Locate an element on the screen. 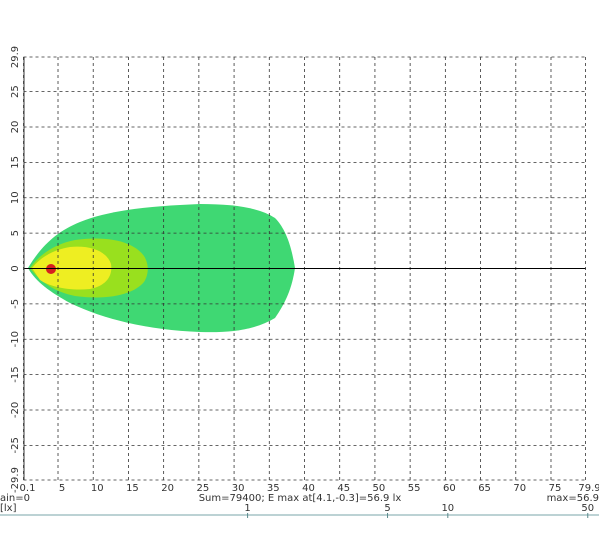 This screenshot has width=599, height=549. y-tick-label: 20 is located at coordinates (15, 127).